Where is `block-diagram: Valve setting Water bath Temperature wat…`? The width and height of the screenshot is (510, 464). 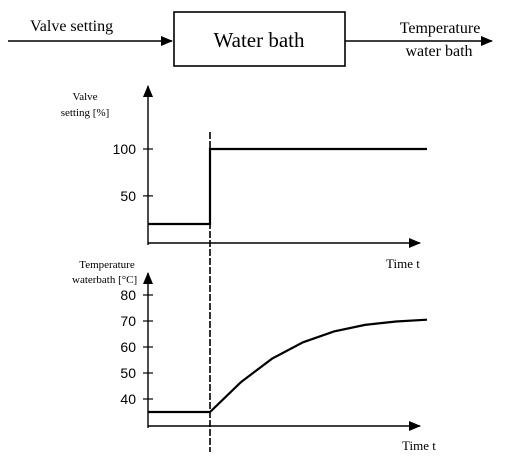
block-diagram: Valve setting Water bath Temperature wat… is located at coordinates (250, 39).